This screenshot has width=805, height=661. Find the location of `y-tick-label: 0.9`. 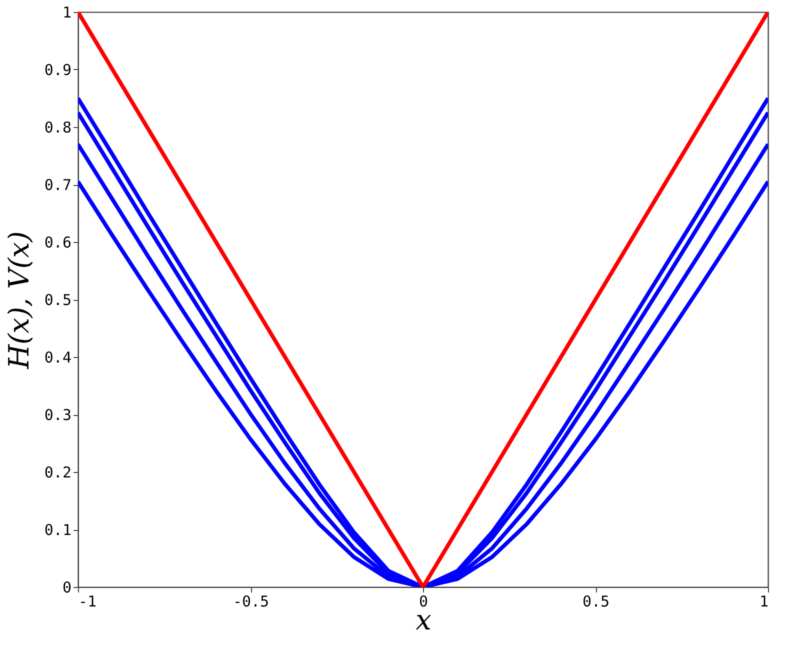

y-tick-label: 0.9 is located at coordinates (58, 70).